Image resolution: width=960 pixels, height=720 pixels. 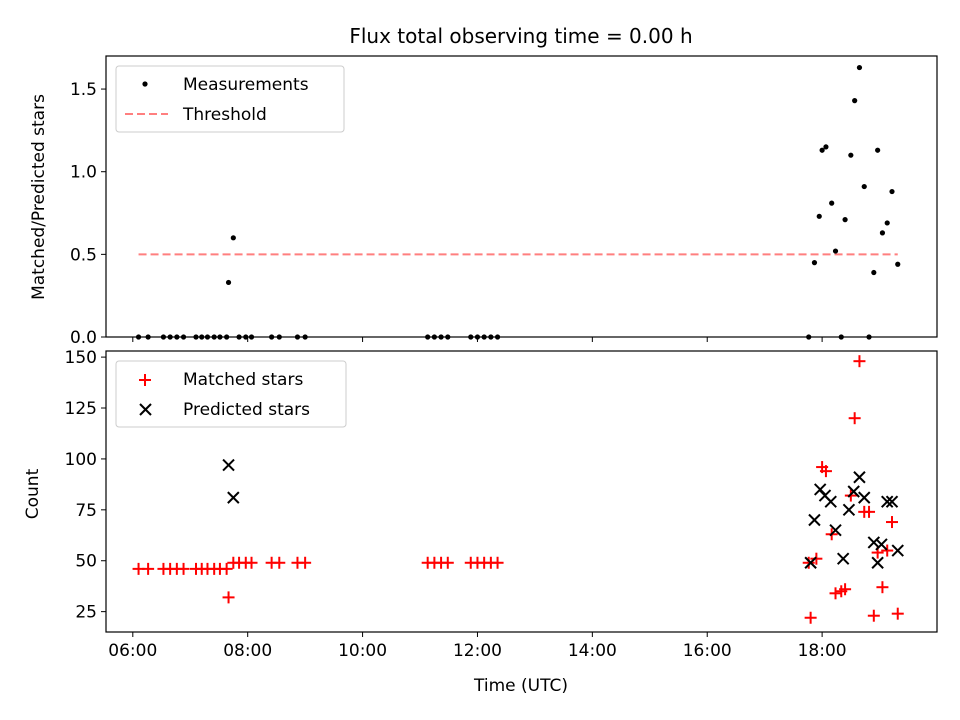 I want to click on top-legend: Measurements Threshold, so click(x=230, y=99).